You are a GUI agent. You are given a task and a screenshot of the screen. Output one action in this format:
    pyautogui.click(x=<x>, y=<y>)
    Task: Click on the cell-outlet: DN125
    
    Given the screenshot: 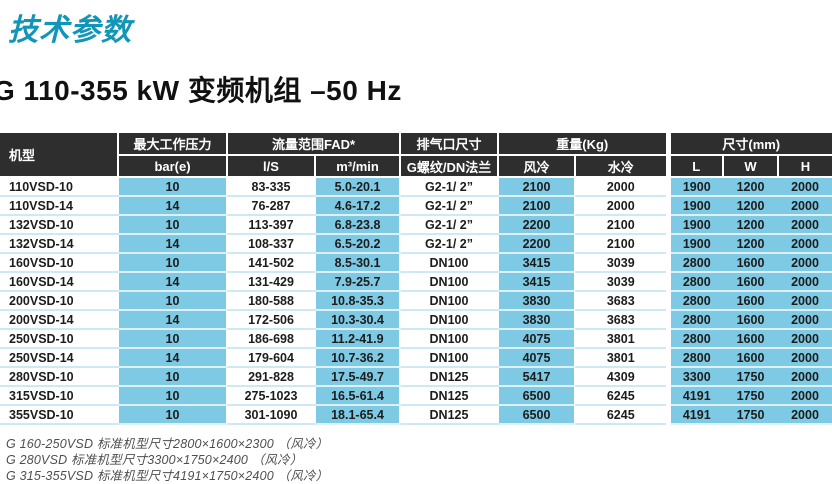 What is the action you would take?
    pyautogui.click(x=449, y=377)
    